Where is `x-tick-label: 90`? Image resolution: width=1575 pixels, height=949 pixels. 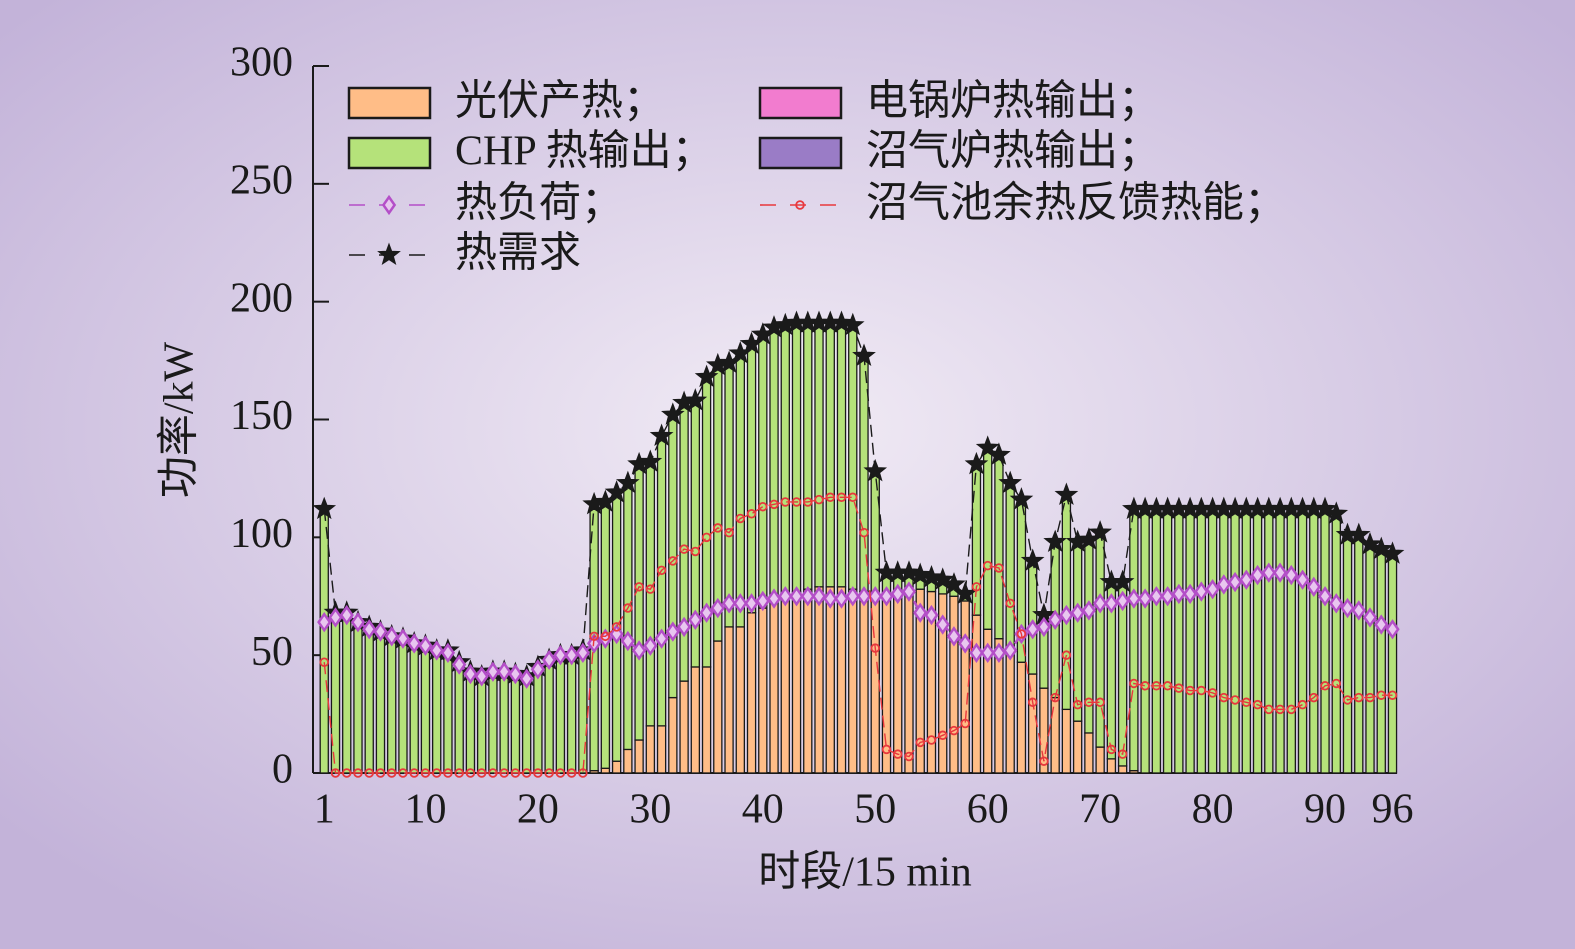
x-tick-label: 90 is located at coordinates (1325, 810).